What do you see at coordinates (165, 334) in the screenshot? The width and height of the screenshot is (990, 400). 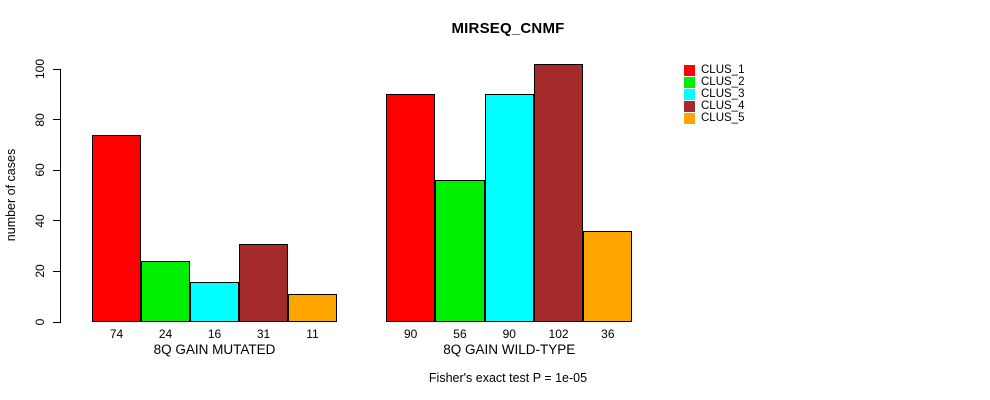 I see `bar-value-label: 24` at bounding box center [165, 334].